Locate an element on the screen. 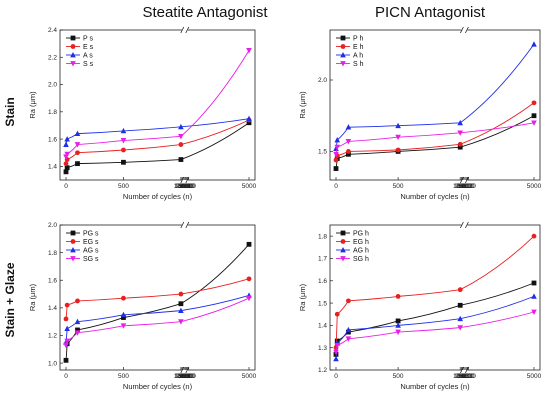  plot-frame is located at coordinates (435, 105).